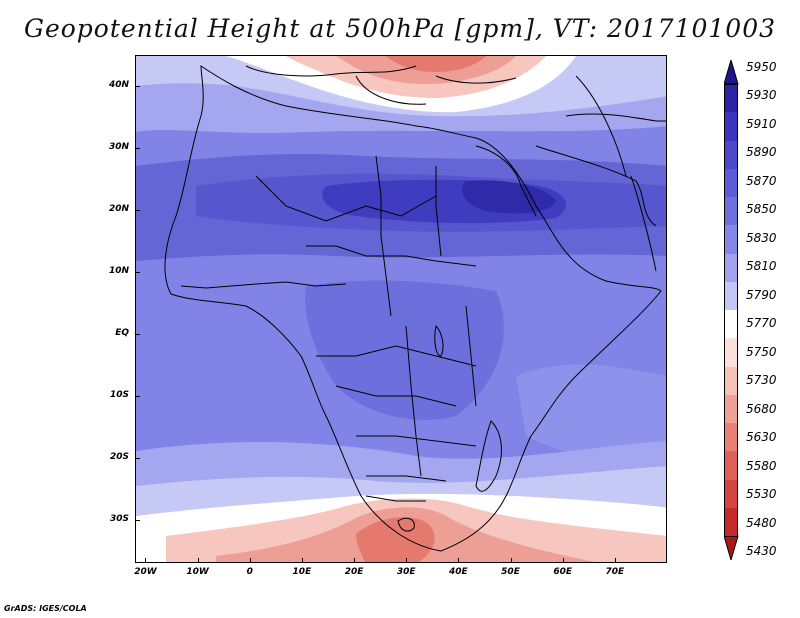 The height and width of the screenshot is (618, 800). Describe the element at coordinates (761, 408) in the screenshot. I see `colorbar-label: 5680` at that location.